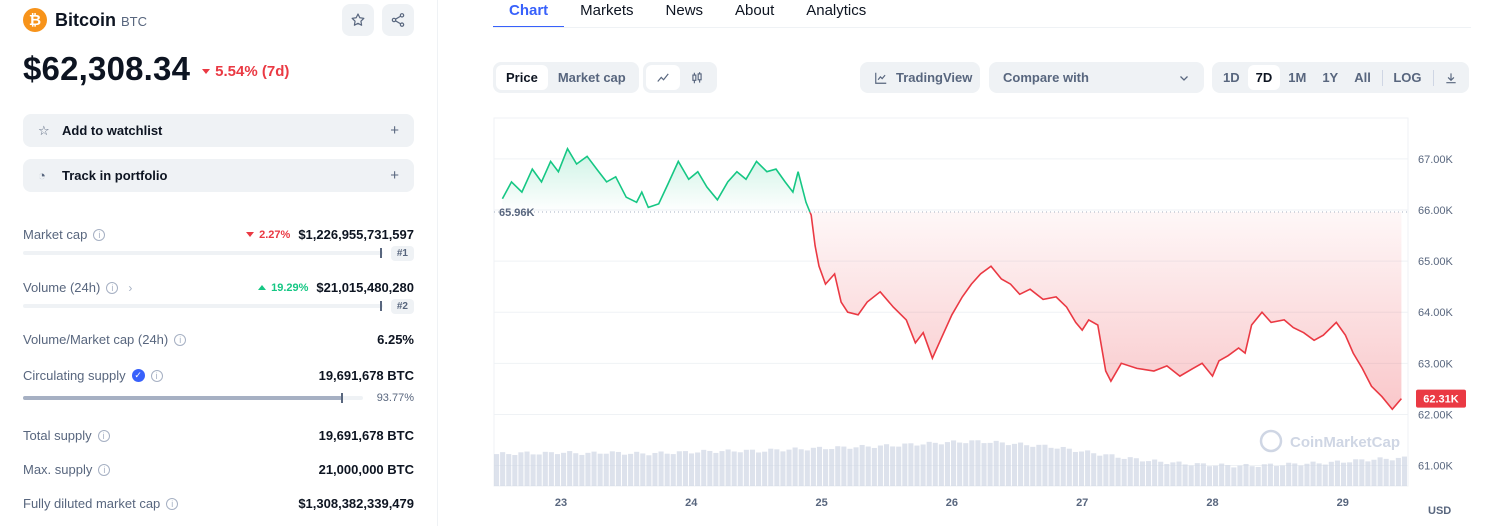 The width and height of the screenshot is (1491, 526). Describe the element at coordinates (1297, 77) in the screenshot. I see `range-1m: 1M` at that location.